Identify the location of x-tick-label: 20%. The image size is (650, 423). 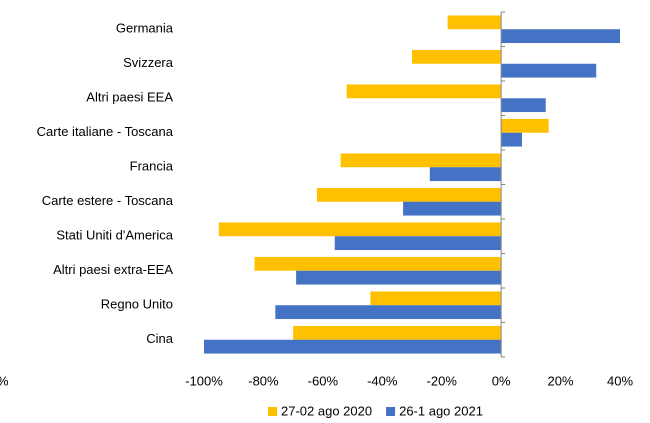
(561, 380).